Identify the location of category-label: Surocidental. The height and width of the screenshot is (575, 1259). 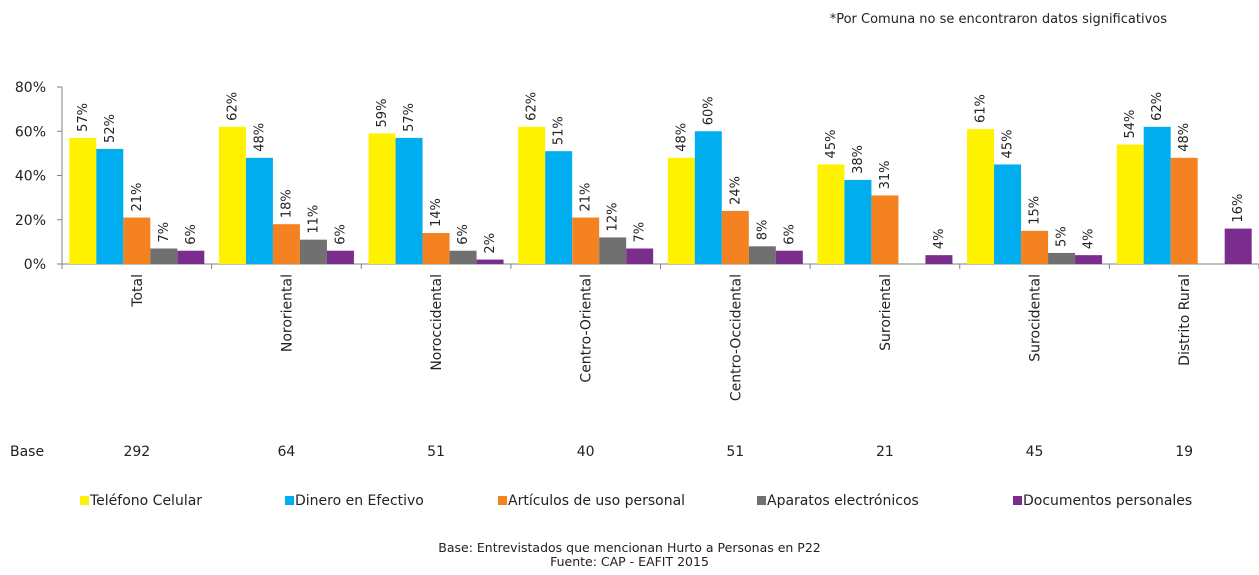
(1036, 318).